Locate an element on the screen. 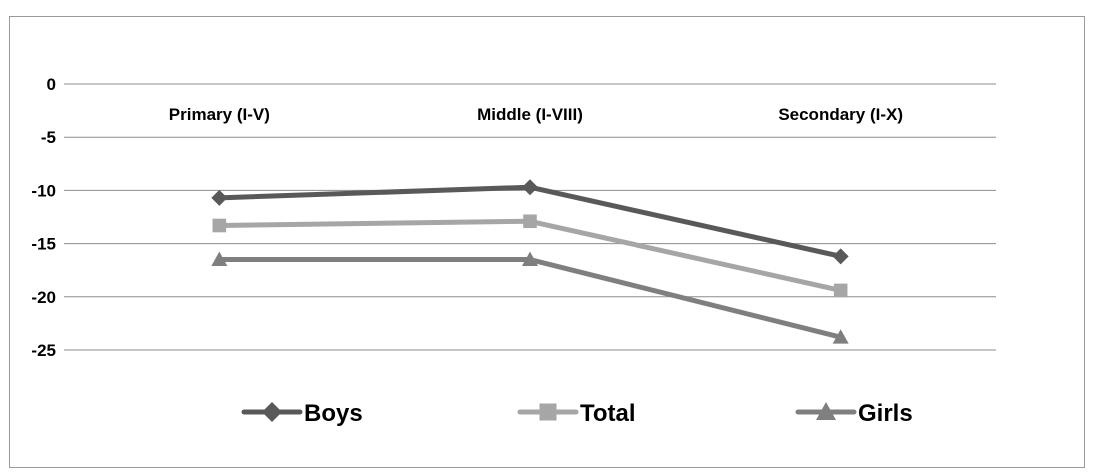 This screenshot has height=476, width=1096. y-tick-label: -20 is located at coordinates (43, 297).